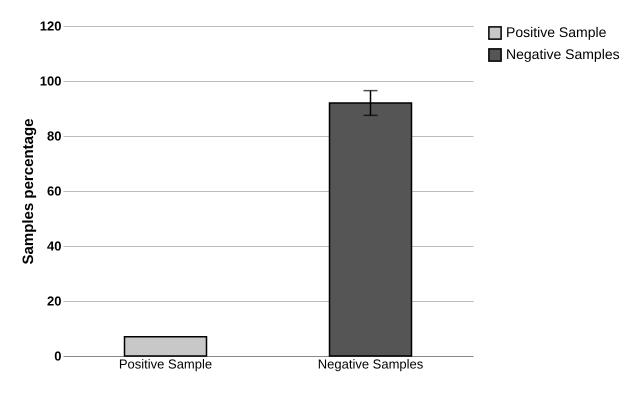  Describe the element at coordinates (563, 54) in the screenshot. I see `legend-label: Negative Samples` at that location.